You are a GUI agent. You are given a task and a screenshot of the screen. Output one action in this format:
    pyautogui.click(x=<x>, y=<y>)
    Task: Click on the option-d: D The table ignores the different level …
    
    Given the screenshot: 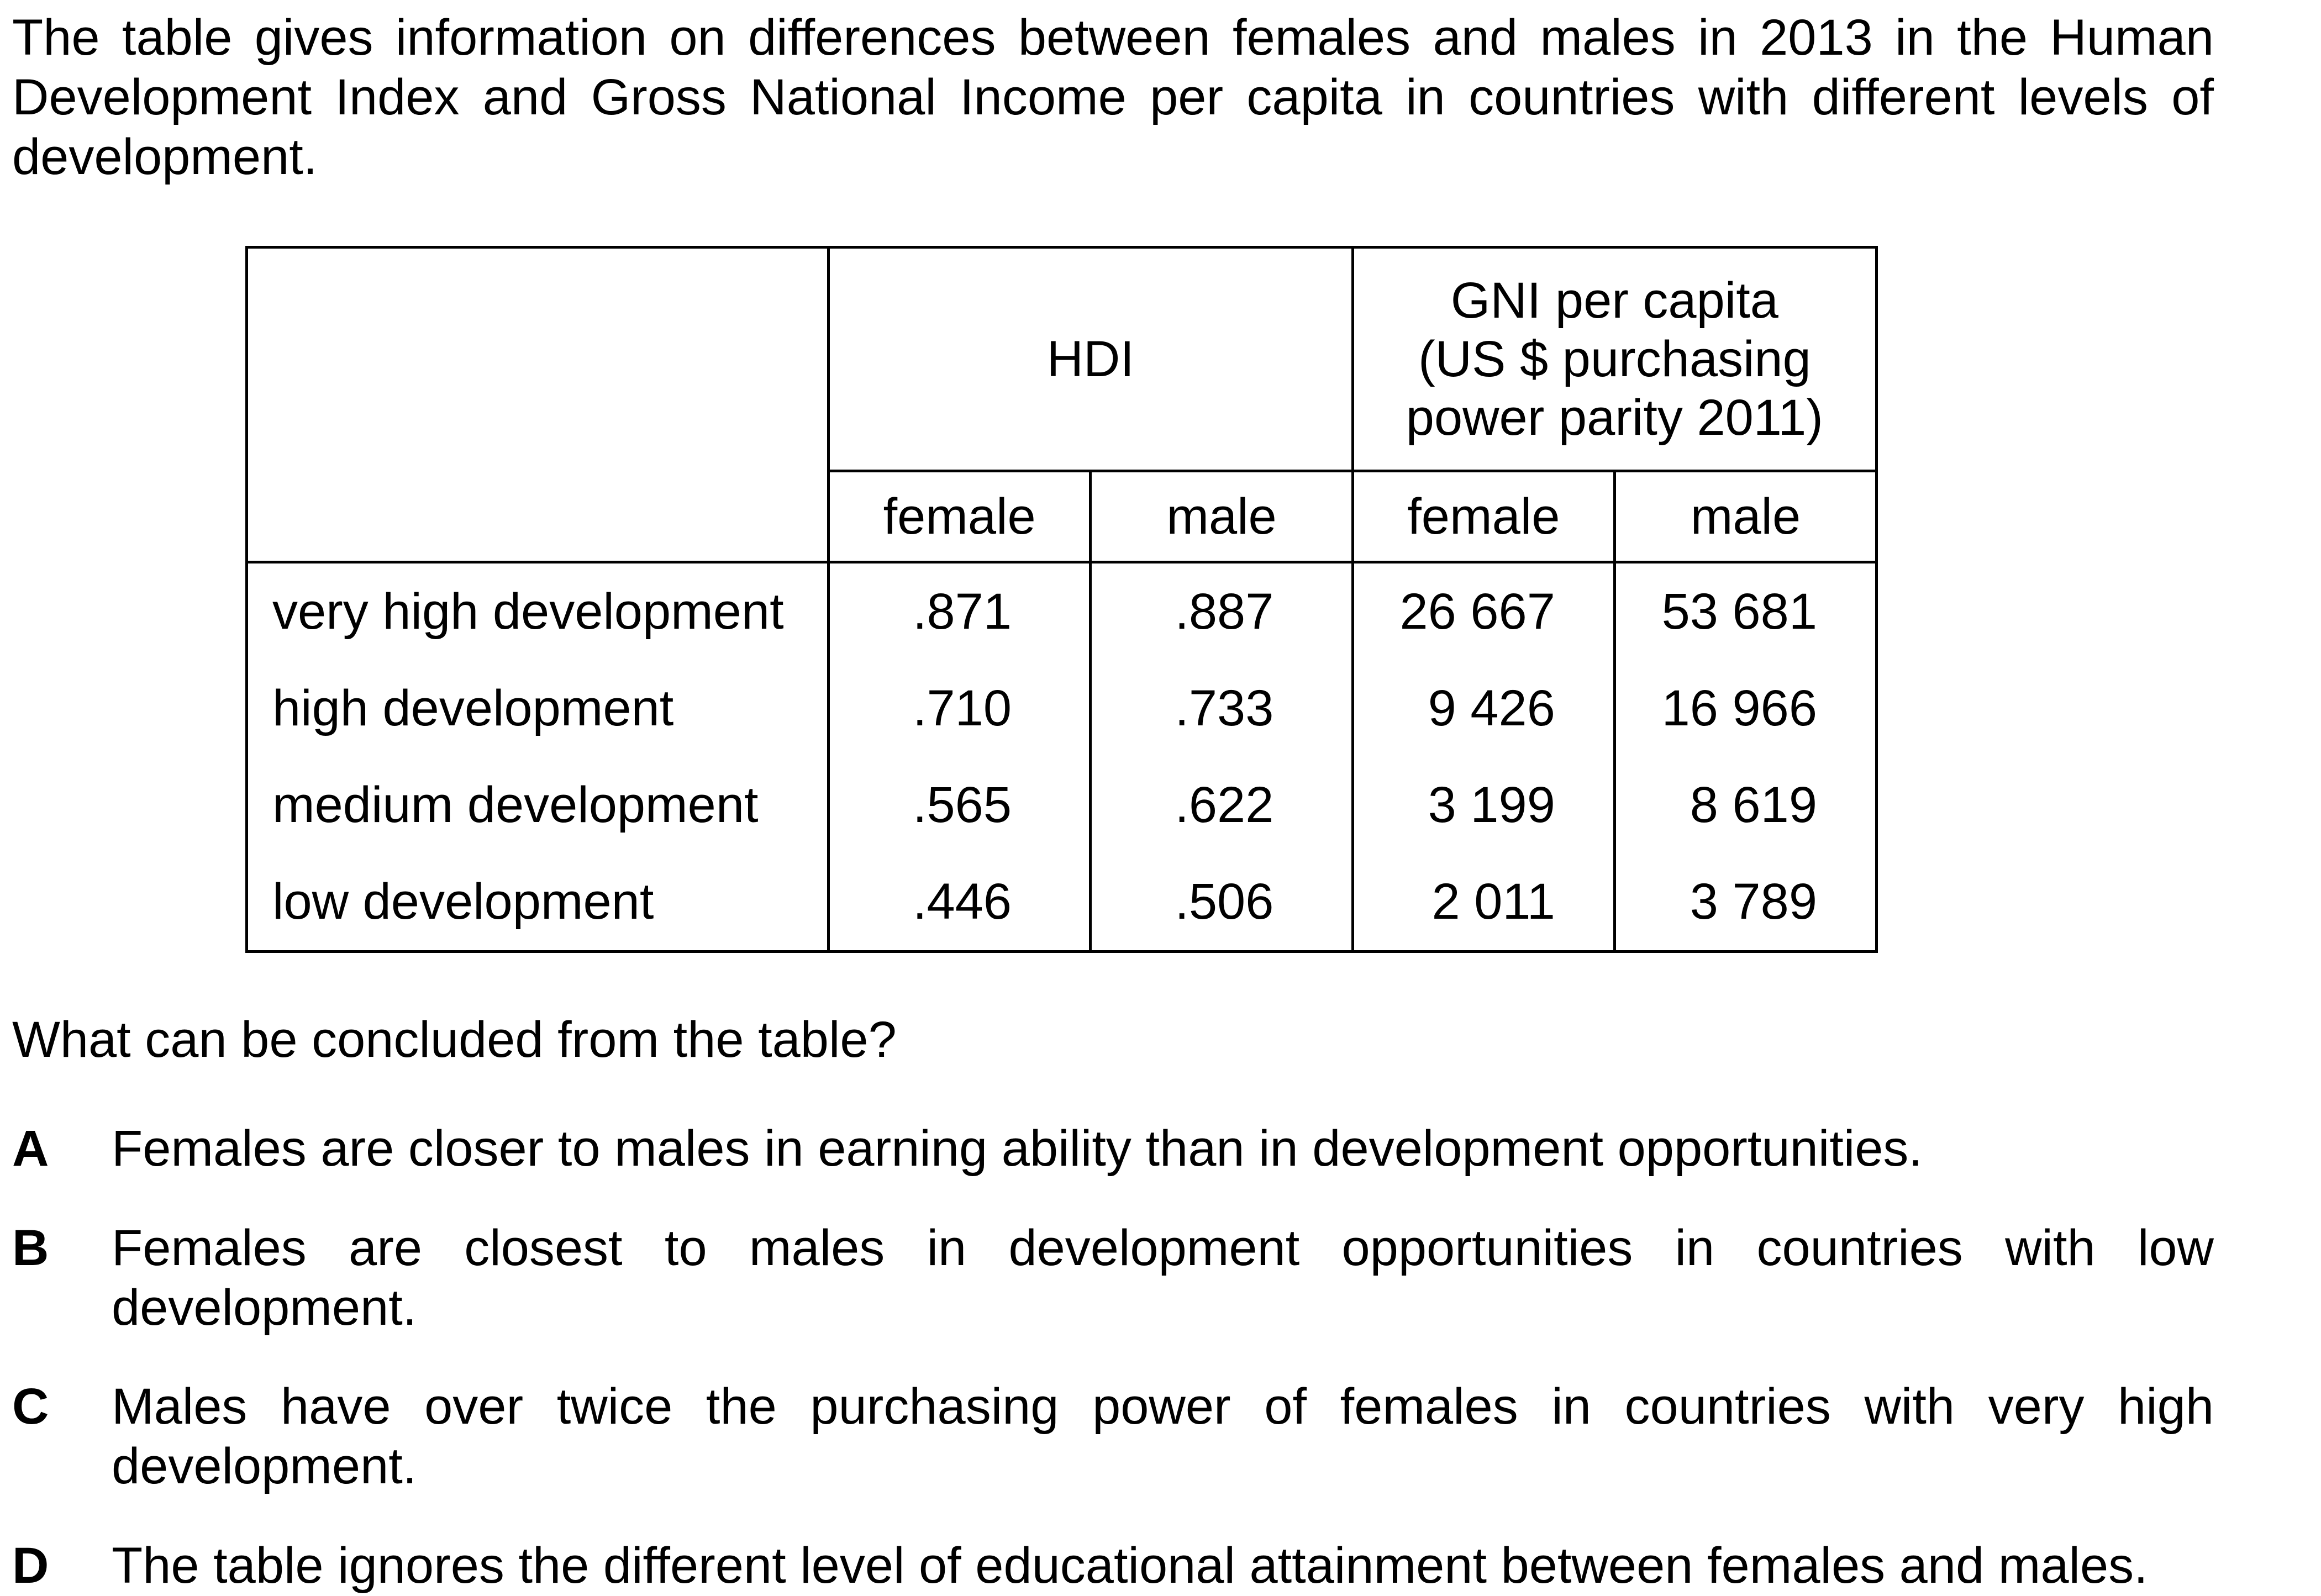 What is the action you would take?
    pyautogui.click(x=1113, y=1565)
    